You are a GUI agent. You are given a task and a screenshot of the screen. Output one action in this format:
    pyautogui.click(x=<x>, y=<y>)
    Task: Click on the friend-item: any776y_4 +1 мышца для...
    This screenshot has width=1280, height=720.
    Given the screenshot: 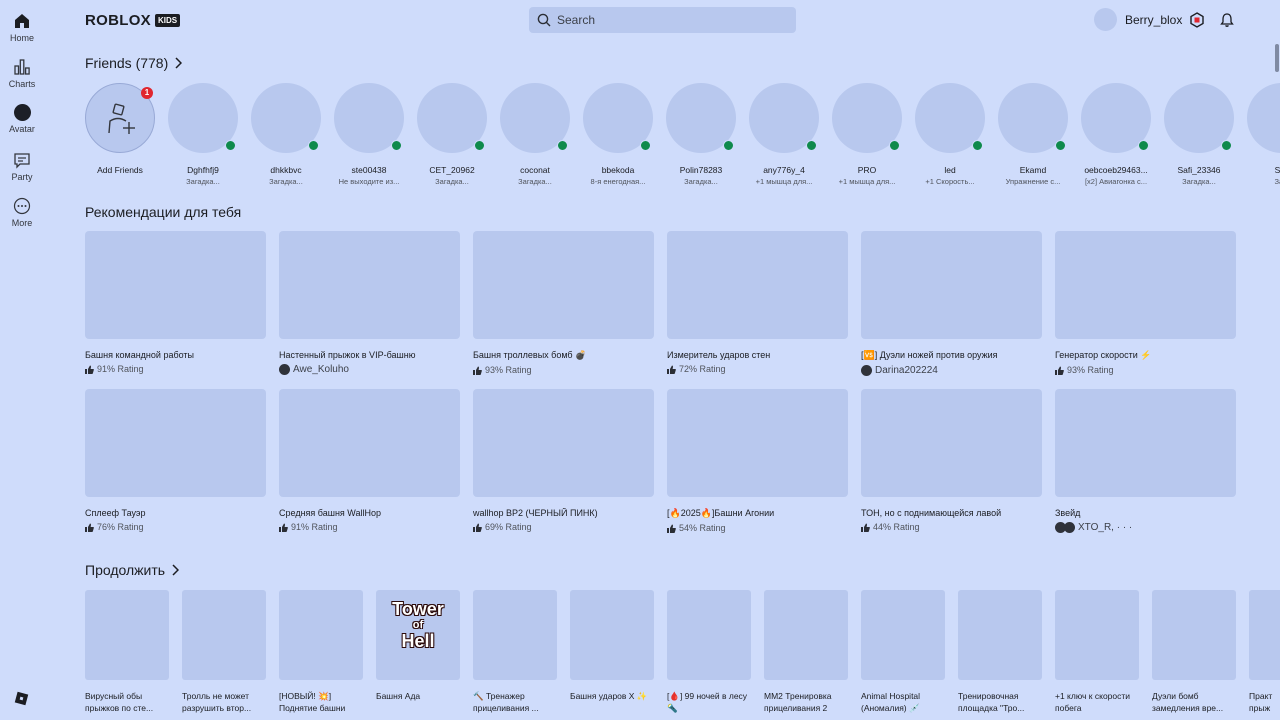 What is the action you would take?
    pyautogui.click(x=784, y=134)
    